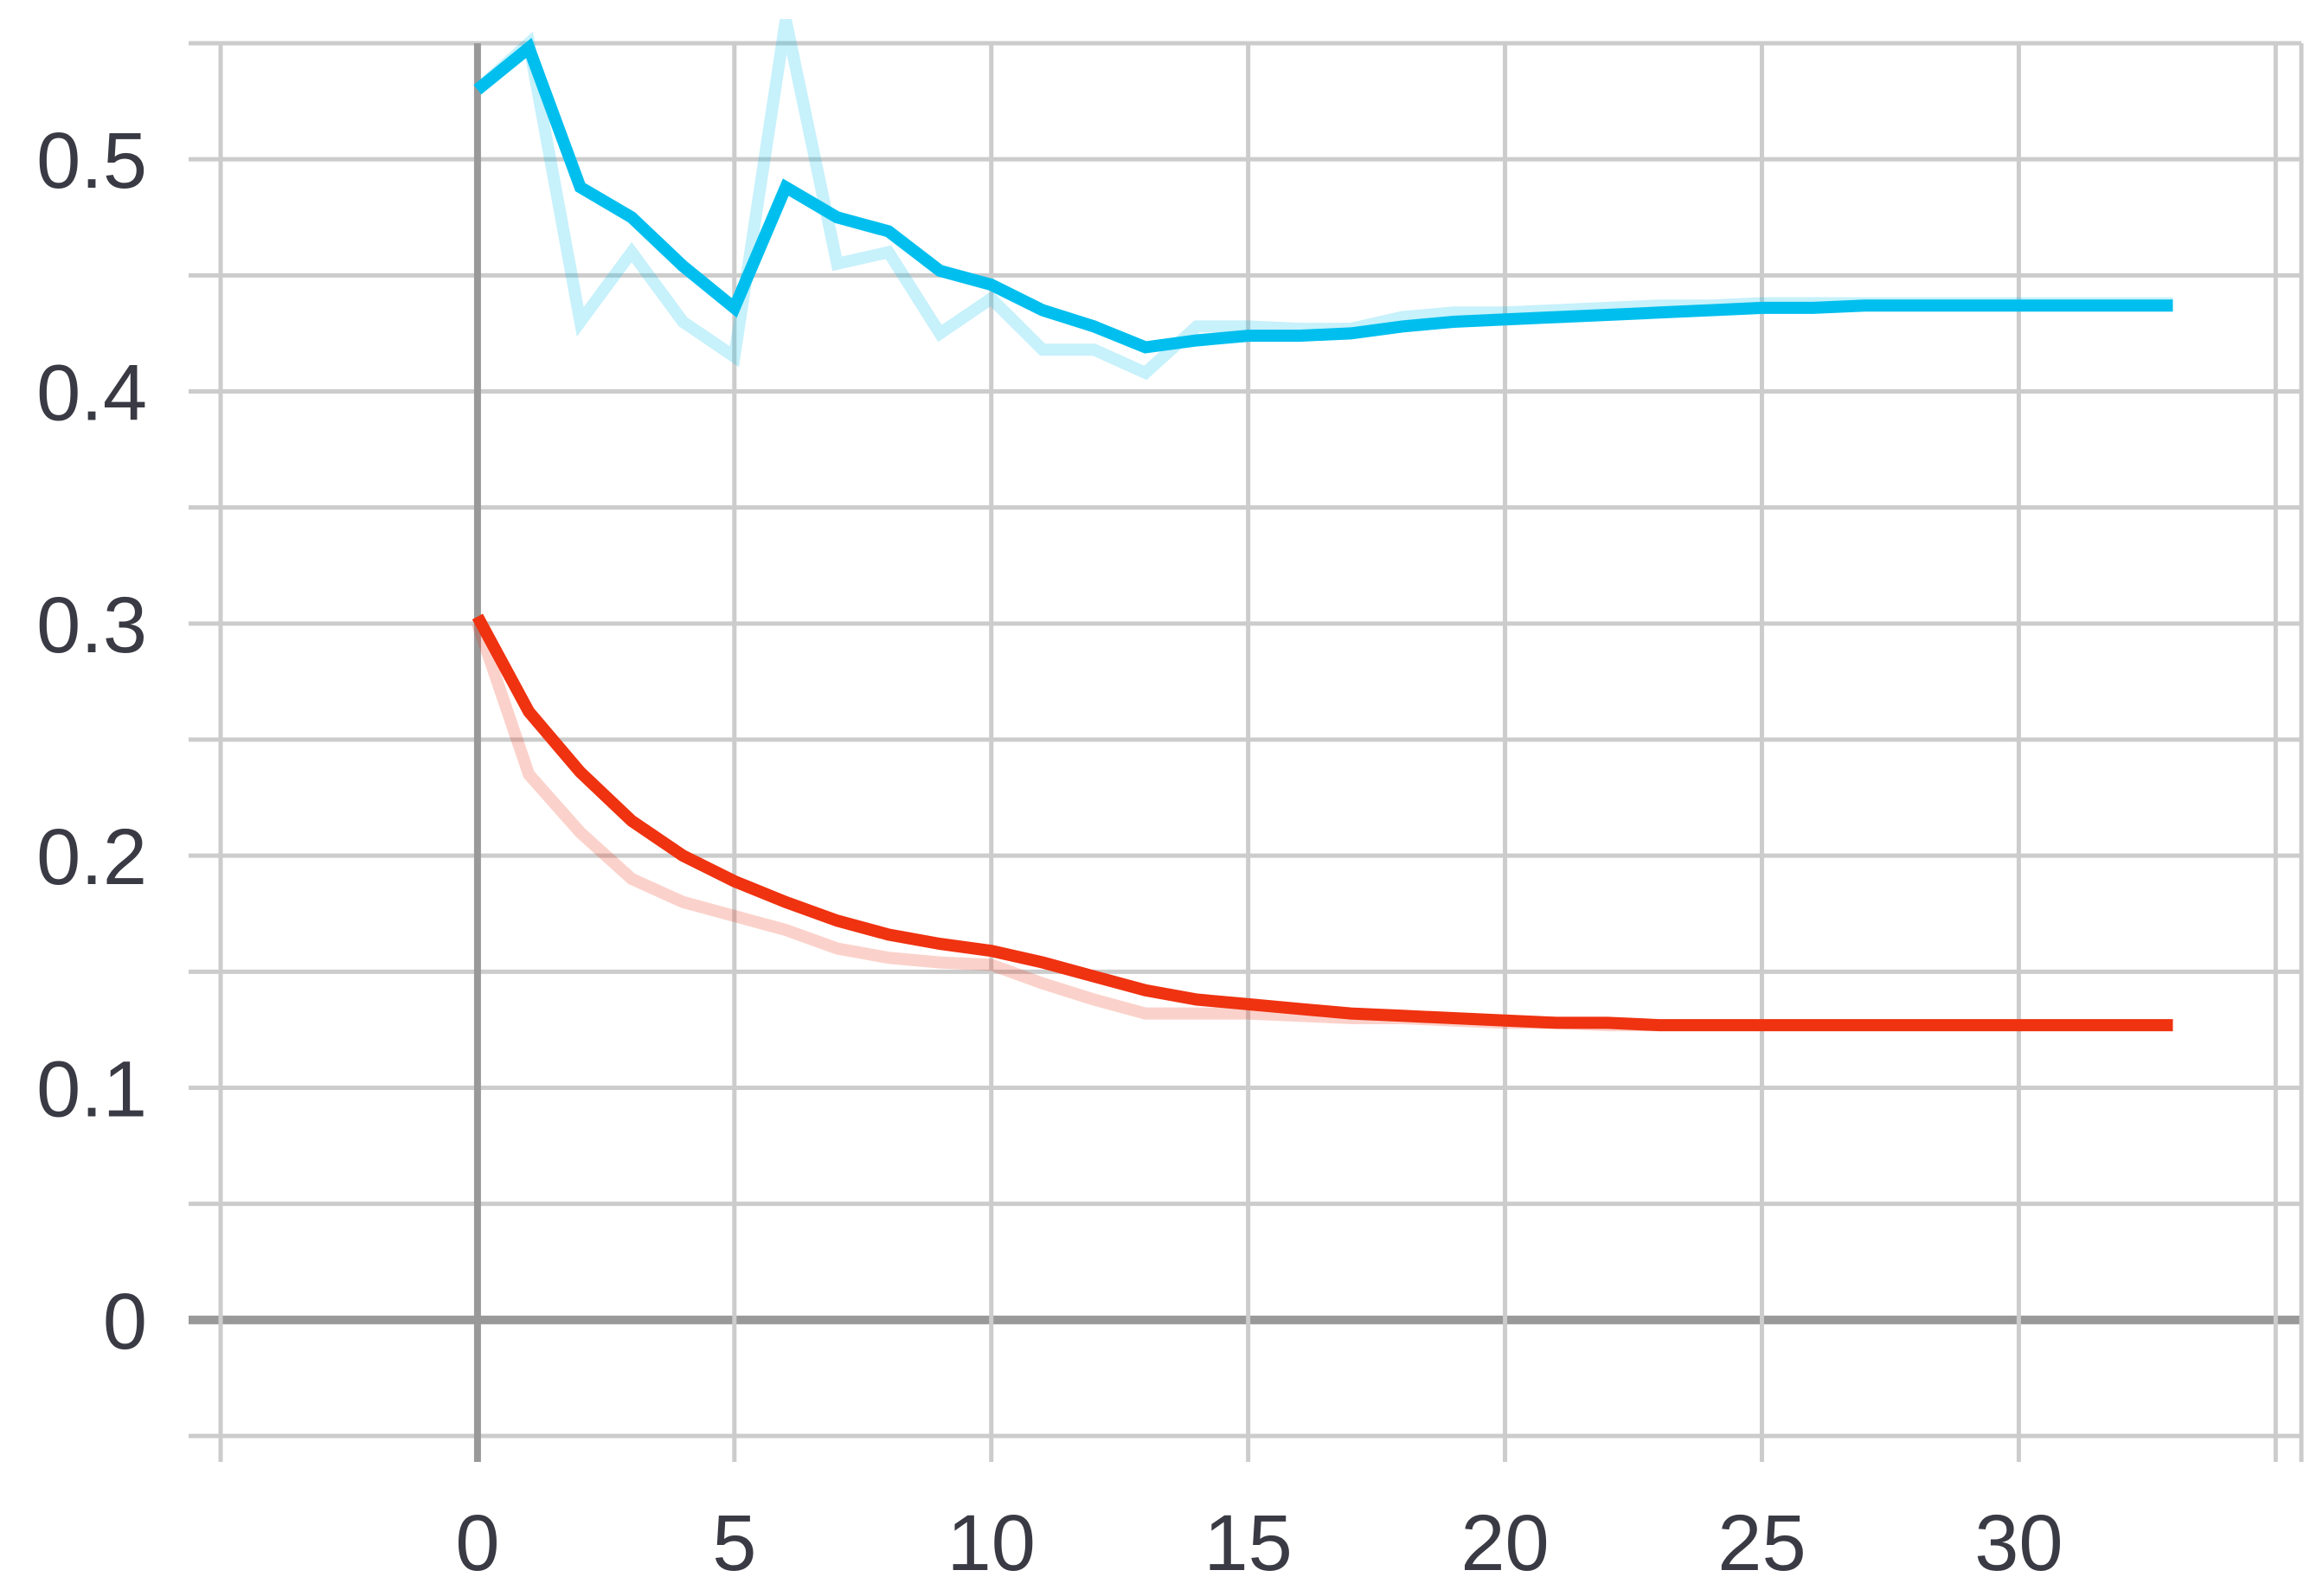 Image resolution: width=2323 pixels, height=1596 pixels. Describe the element at coordinates (92, 161) in the screenshot. I see `y-tick-label: 0.5` at that location.